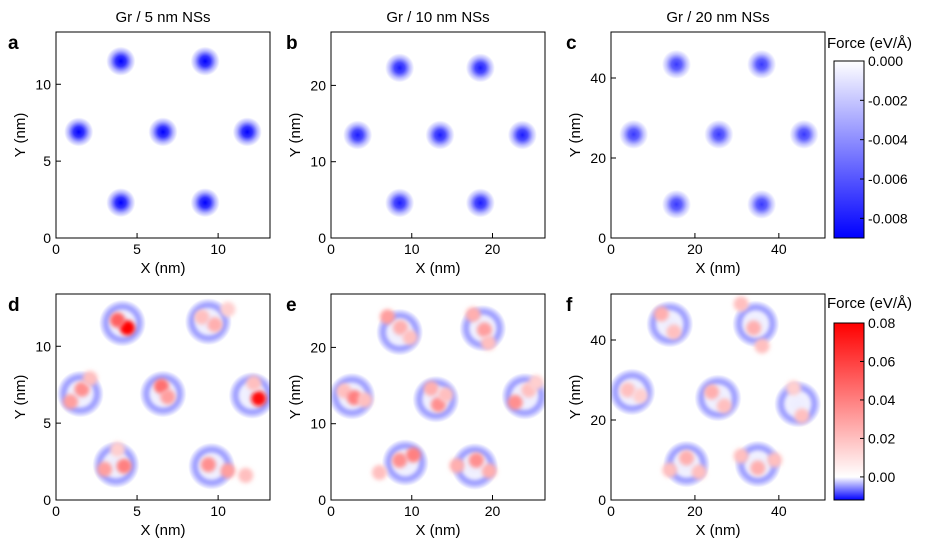 The height and width of the screenshot is (543, 931). What do you see at coordinates (569, 305) in the screenshot?
I see `panel-letter: f` at bounding box center [569, 305].